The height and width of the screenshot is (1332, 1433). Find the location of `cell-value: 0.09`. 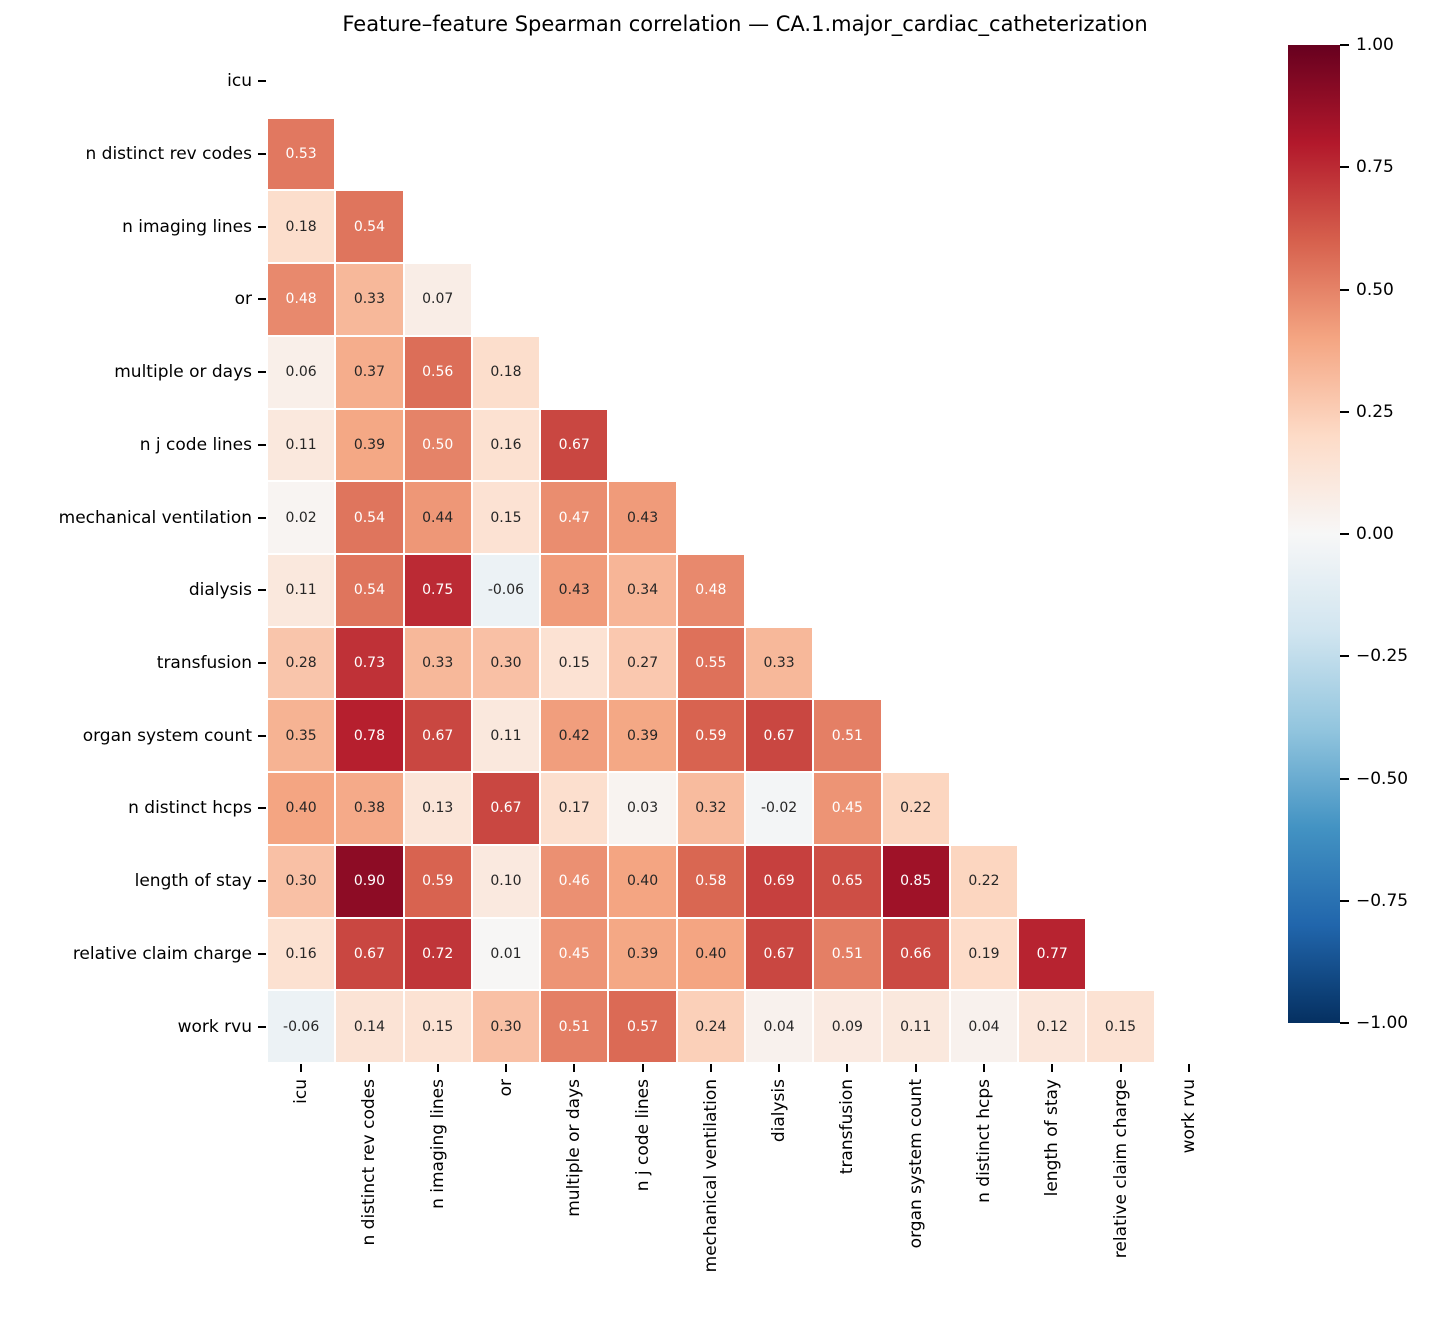

cell-value: 0.09 is located at coordinates (847, 1026).